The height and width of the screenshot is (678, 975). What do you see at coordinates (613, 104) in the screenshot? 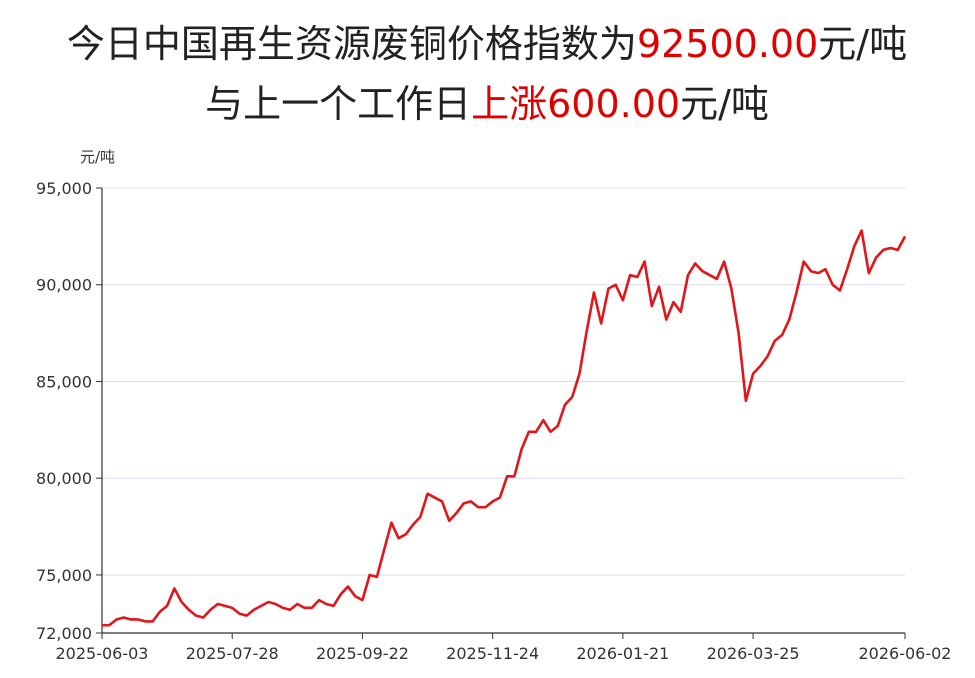
I see `title-segment: 600.00` at bounding box center [613, 104].